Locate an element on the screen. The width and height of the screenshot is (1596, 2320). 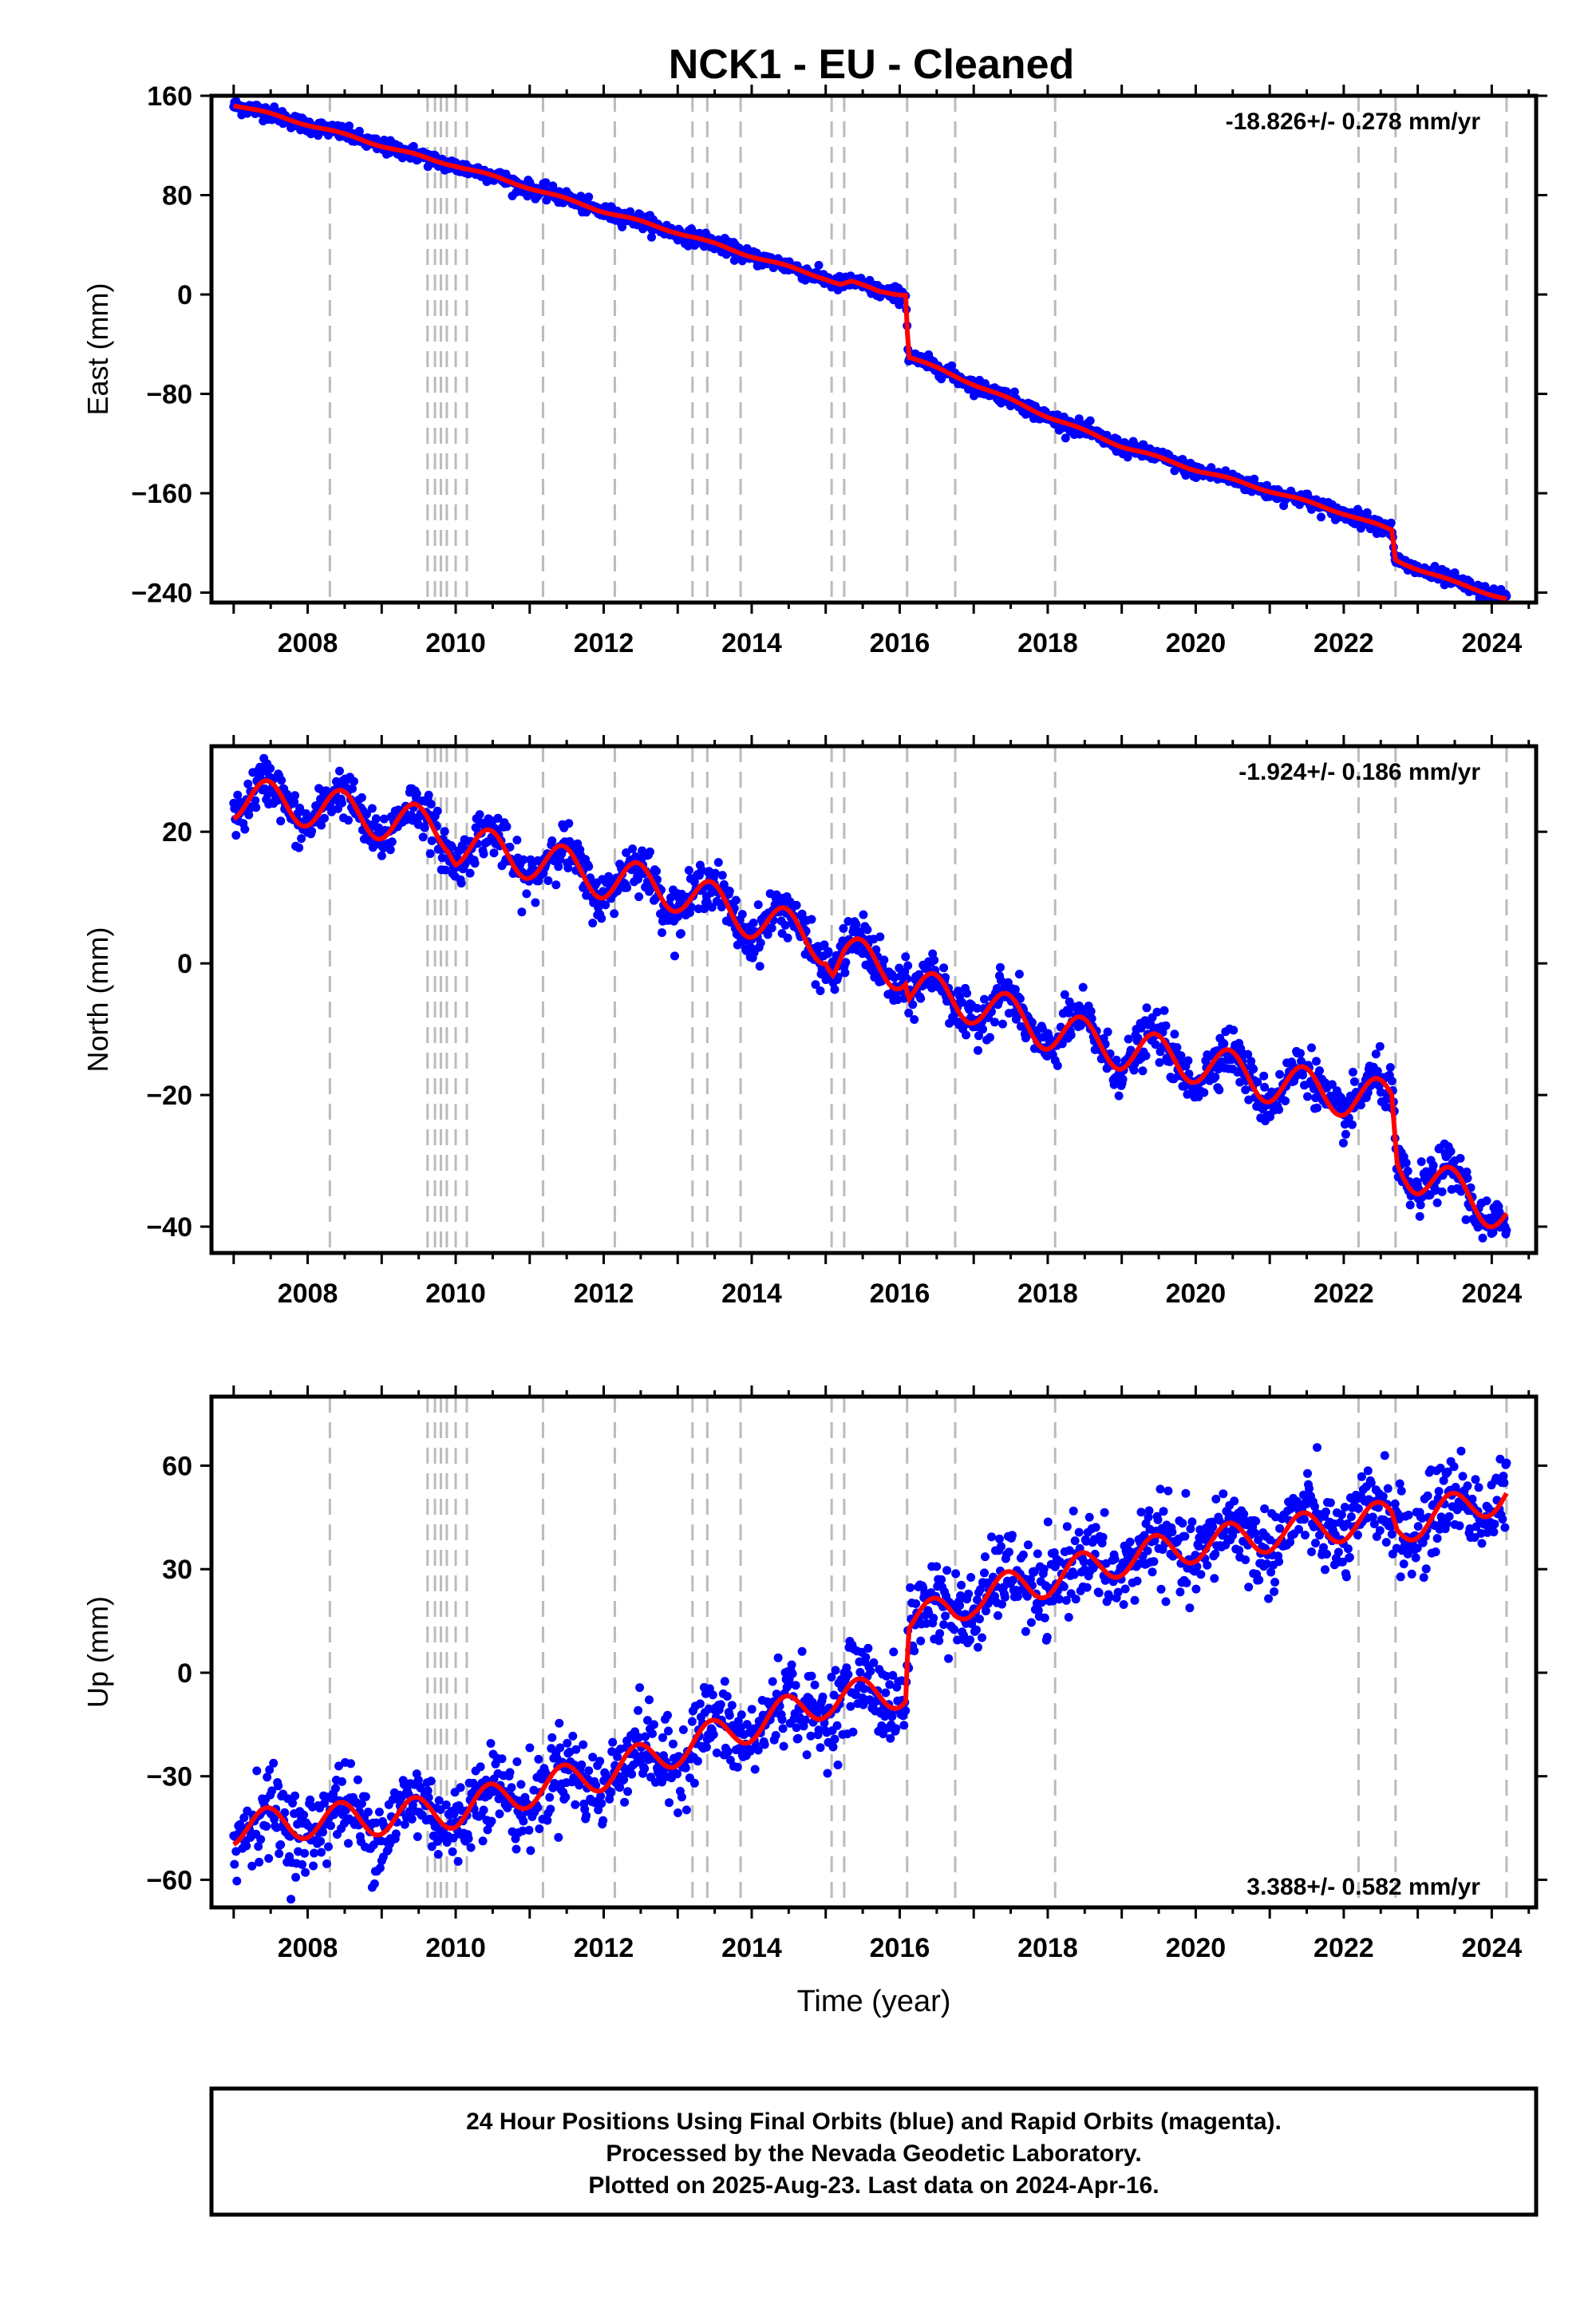
x-tick-label: 2014 is located at coordinates (751, 643).